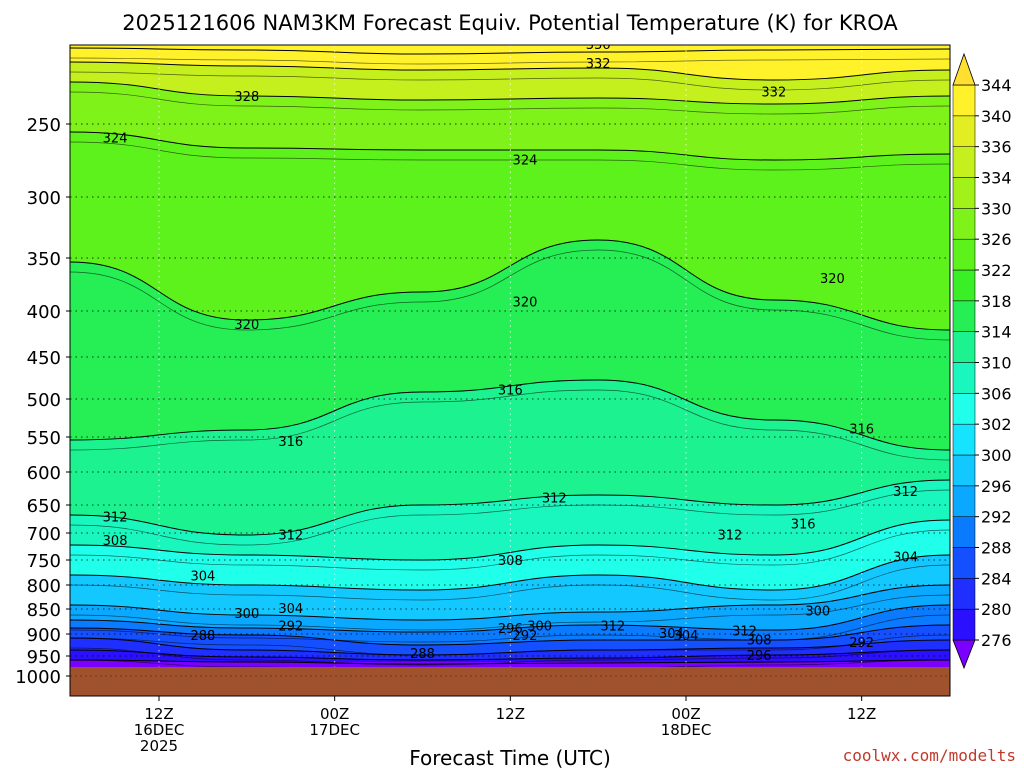 This screenshot has height=768, width=1024. Describe the element at coordinates (598, 45) in the screenshot. I see `contour-label: 336` at that location.